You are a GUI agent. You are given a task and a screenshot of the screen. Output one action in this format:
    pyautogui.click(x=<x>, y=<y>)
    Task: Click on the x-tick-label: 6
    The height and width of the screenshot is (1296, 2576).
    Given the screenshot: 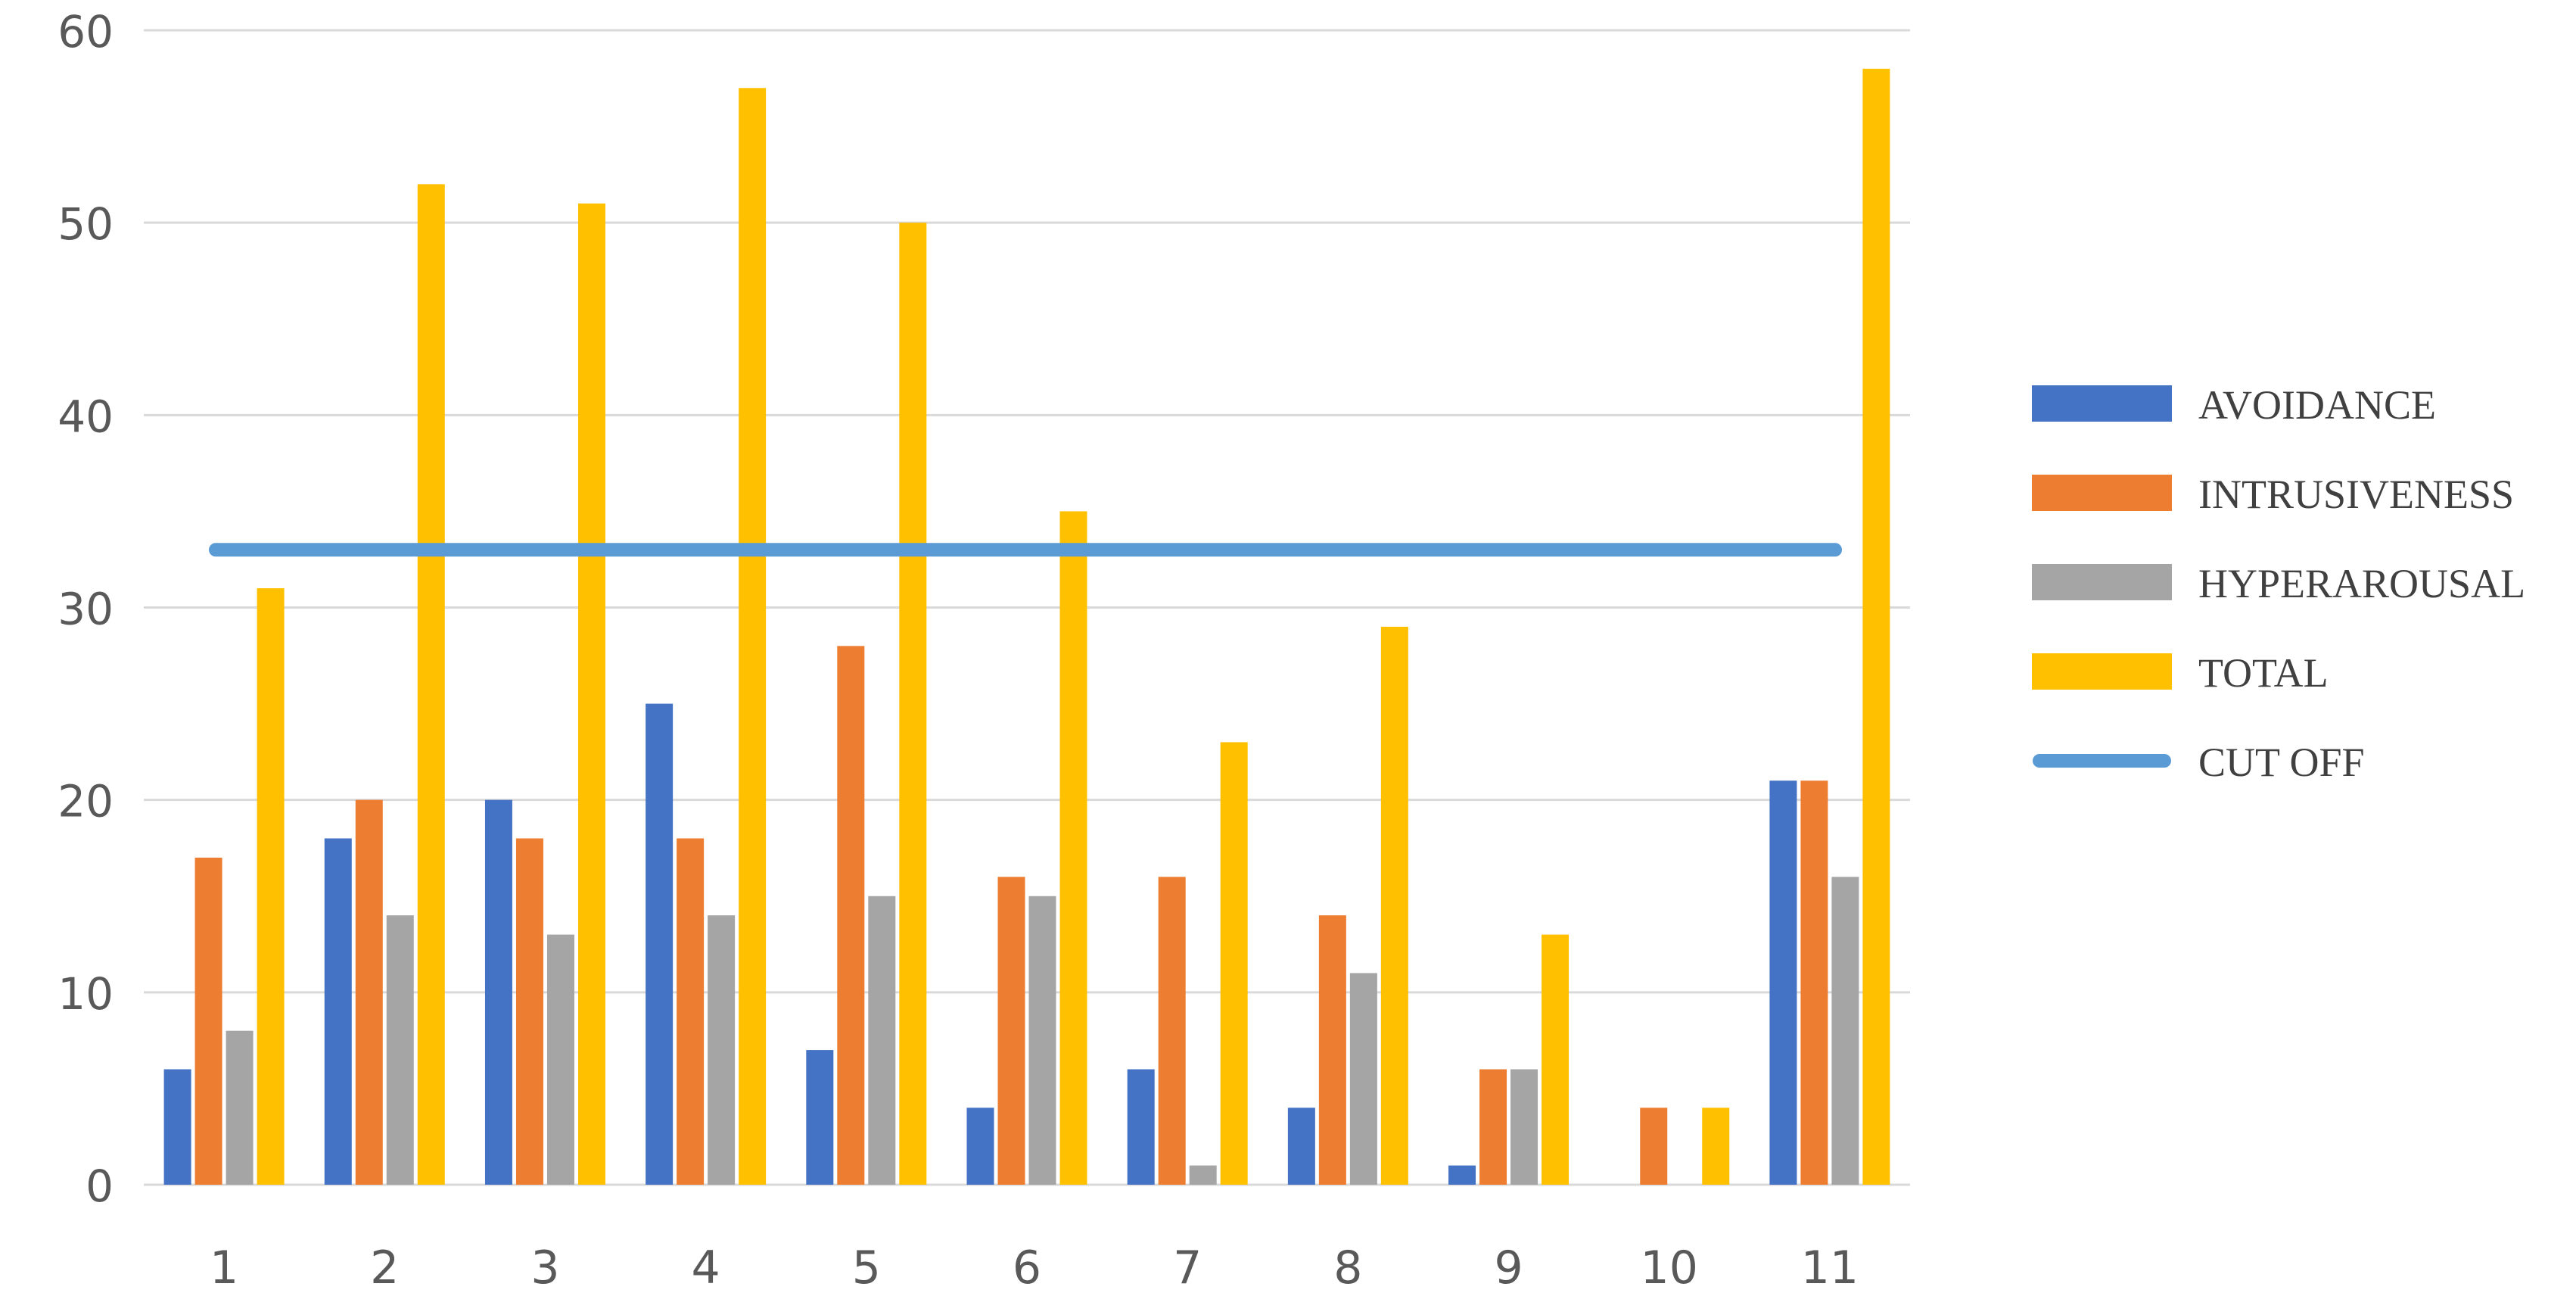 What is the action you would take?
    pyautogui.click(x=1027, y=1267)
    